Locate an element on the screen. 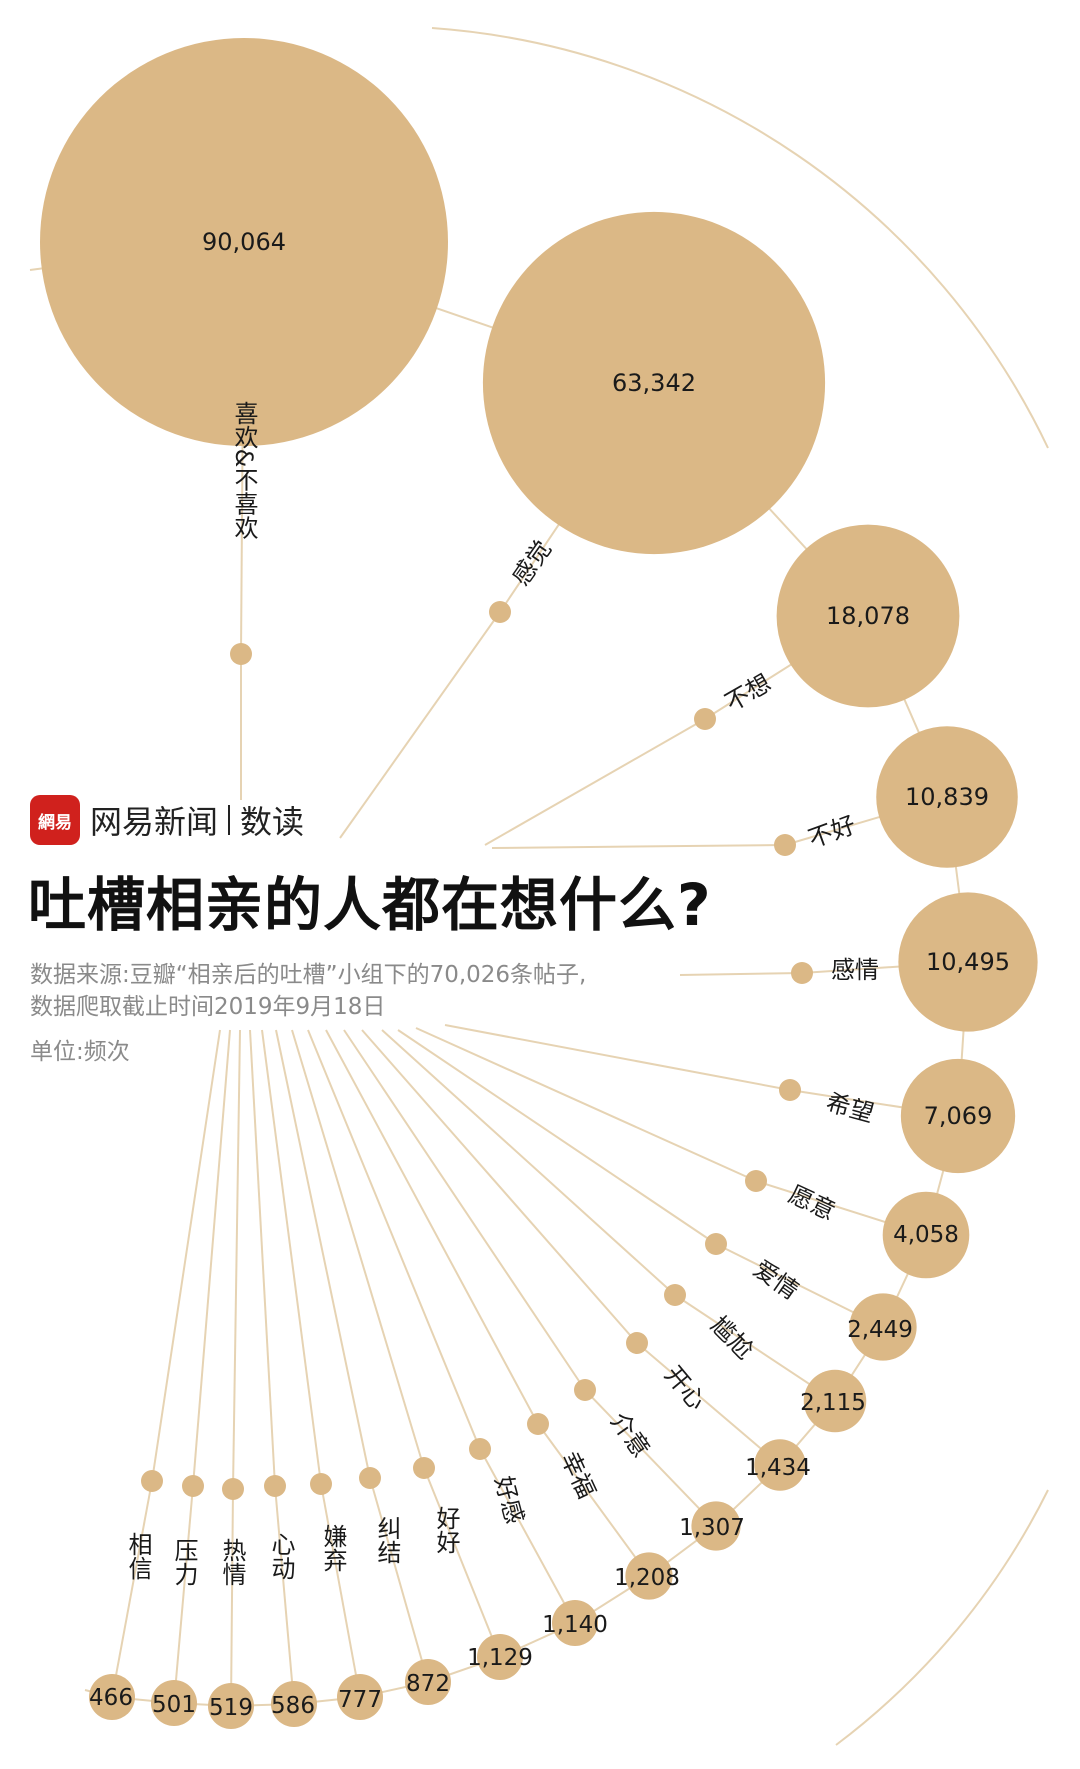 The height and width of the screenshot is (1769, 1080). word-label-11: 幸福 is located at coordinates (578, 1474).